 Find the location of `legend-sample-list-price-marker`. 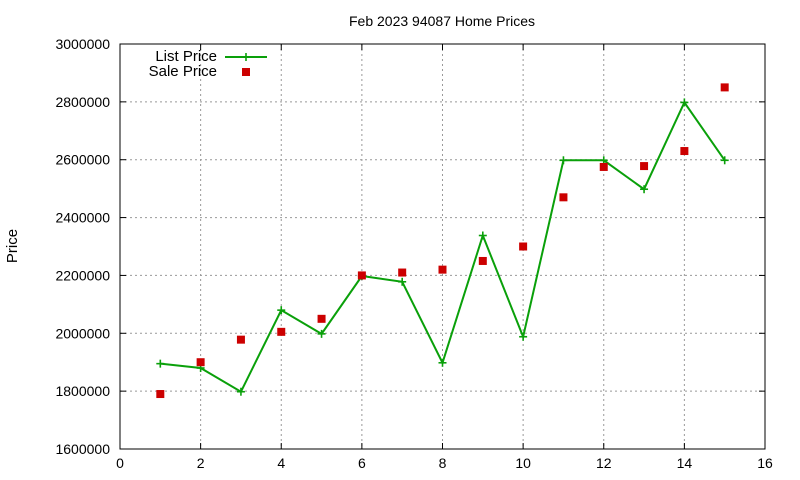

legend-sample-list-price-marker is located at coordinates (246, 57).